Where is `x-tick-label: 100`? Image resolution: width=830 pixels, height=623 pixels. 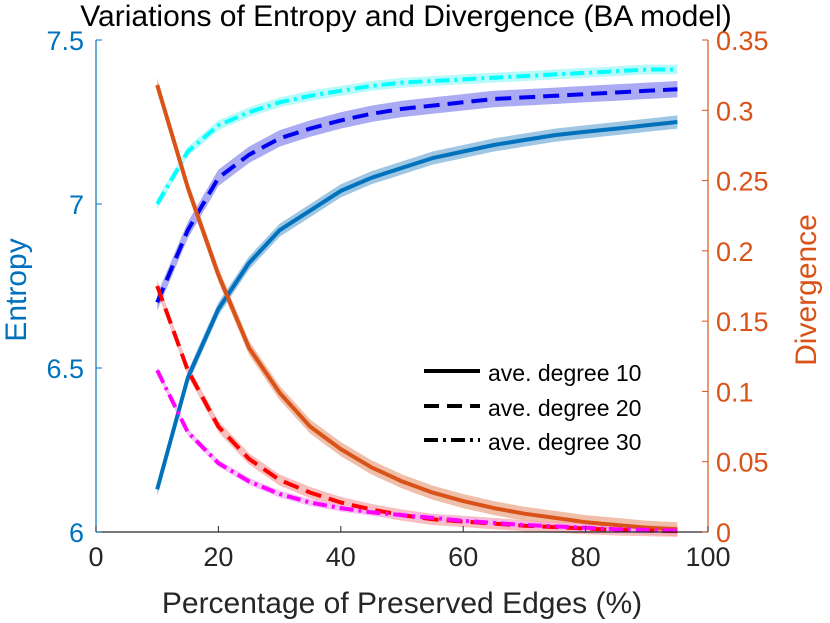 x-tick-label: 100 is located at coordinates (707, 557).